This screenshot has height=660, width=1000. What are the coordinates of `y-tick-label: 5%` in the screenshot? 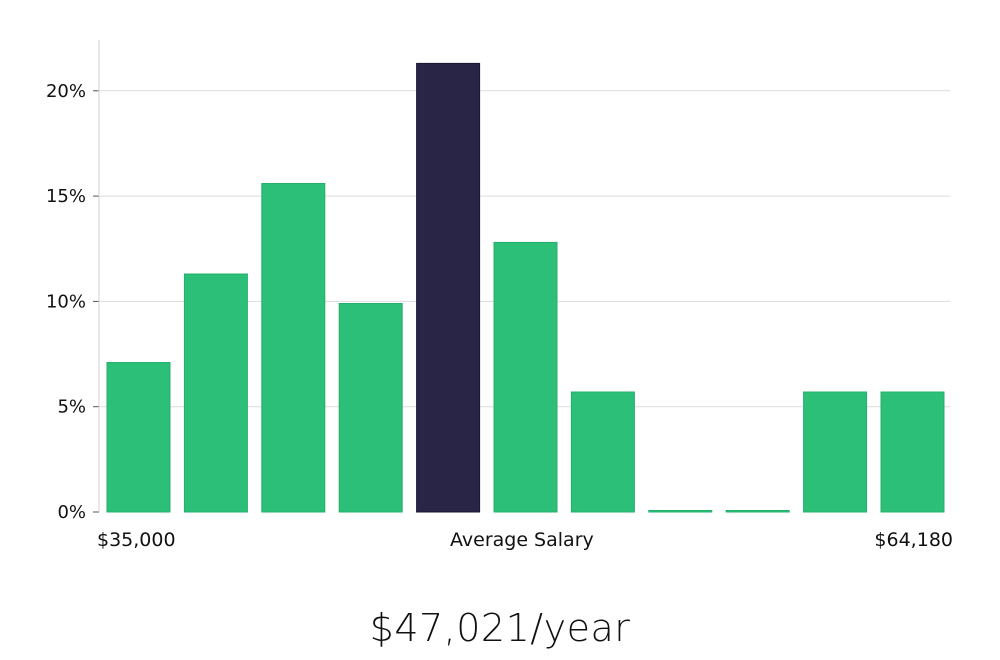 It's located at (71, 407).